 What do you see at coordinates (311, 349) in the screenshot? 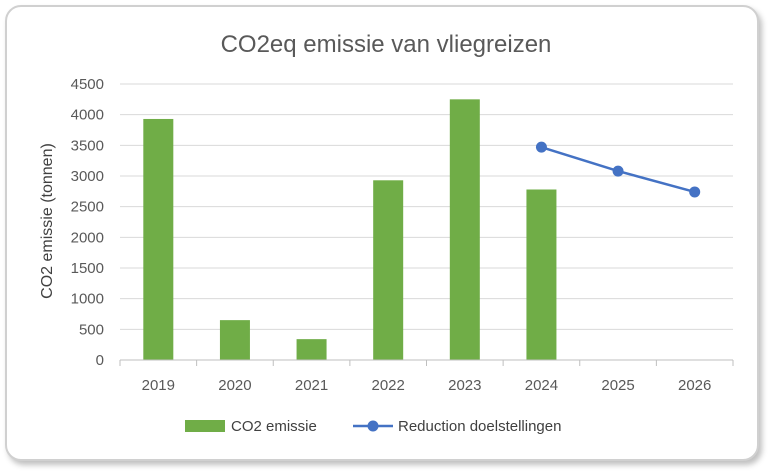
I see `bar-2021` at bounding box center [311, 349].